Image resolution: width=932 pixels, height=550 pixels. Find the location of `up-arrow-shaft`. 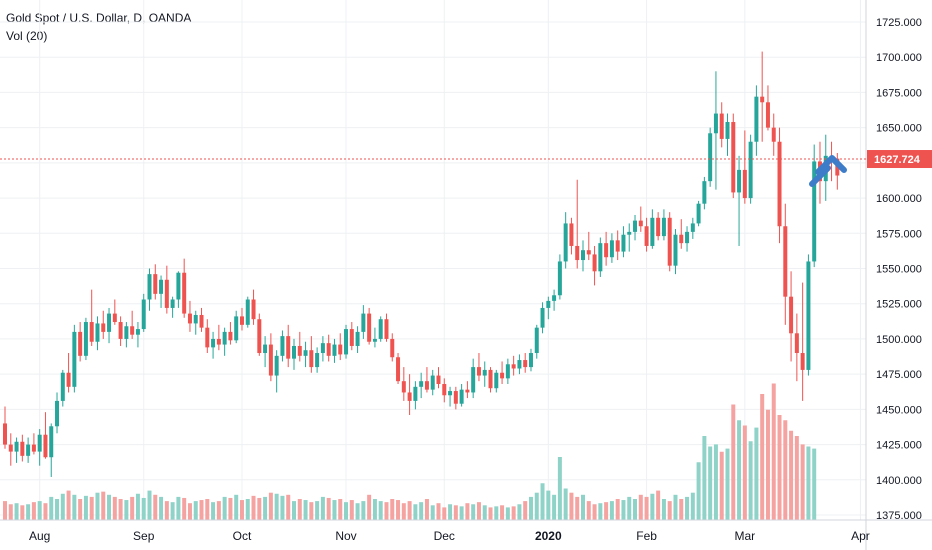

up-arrow-shaft is located at coordinates (820, 176).